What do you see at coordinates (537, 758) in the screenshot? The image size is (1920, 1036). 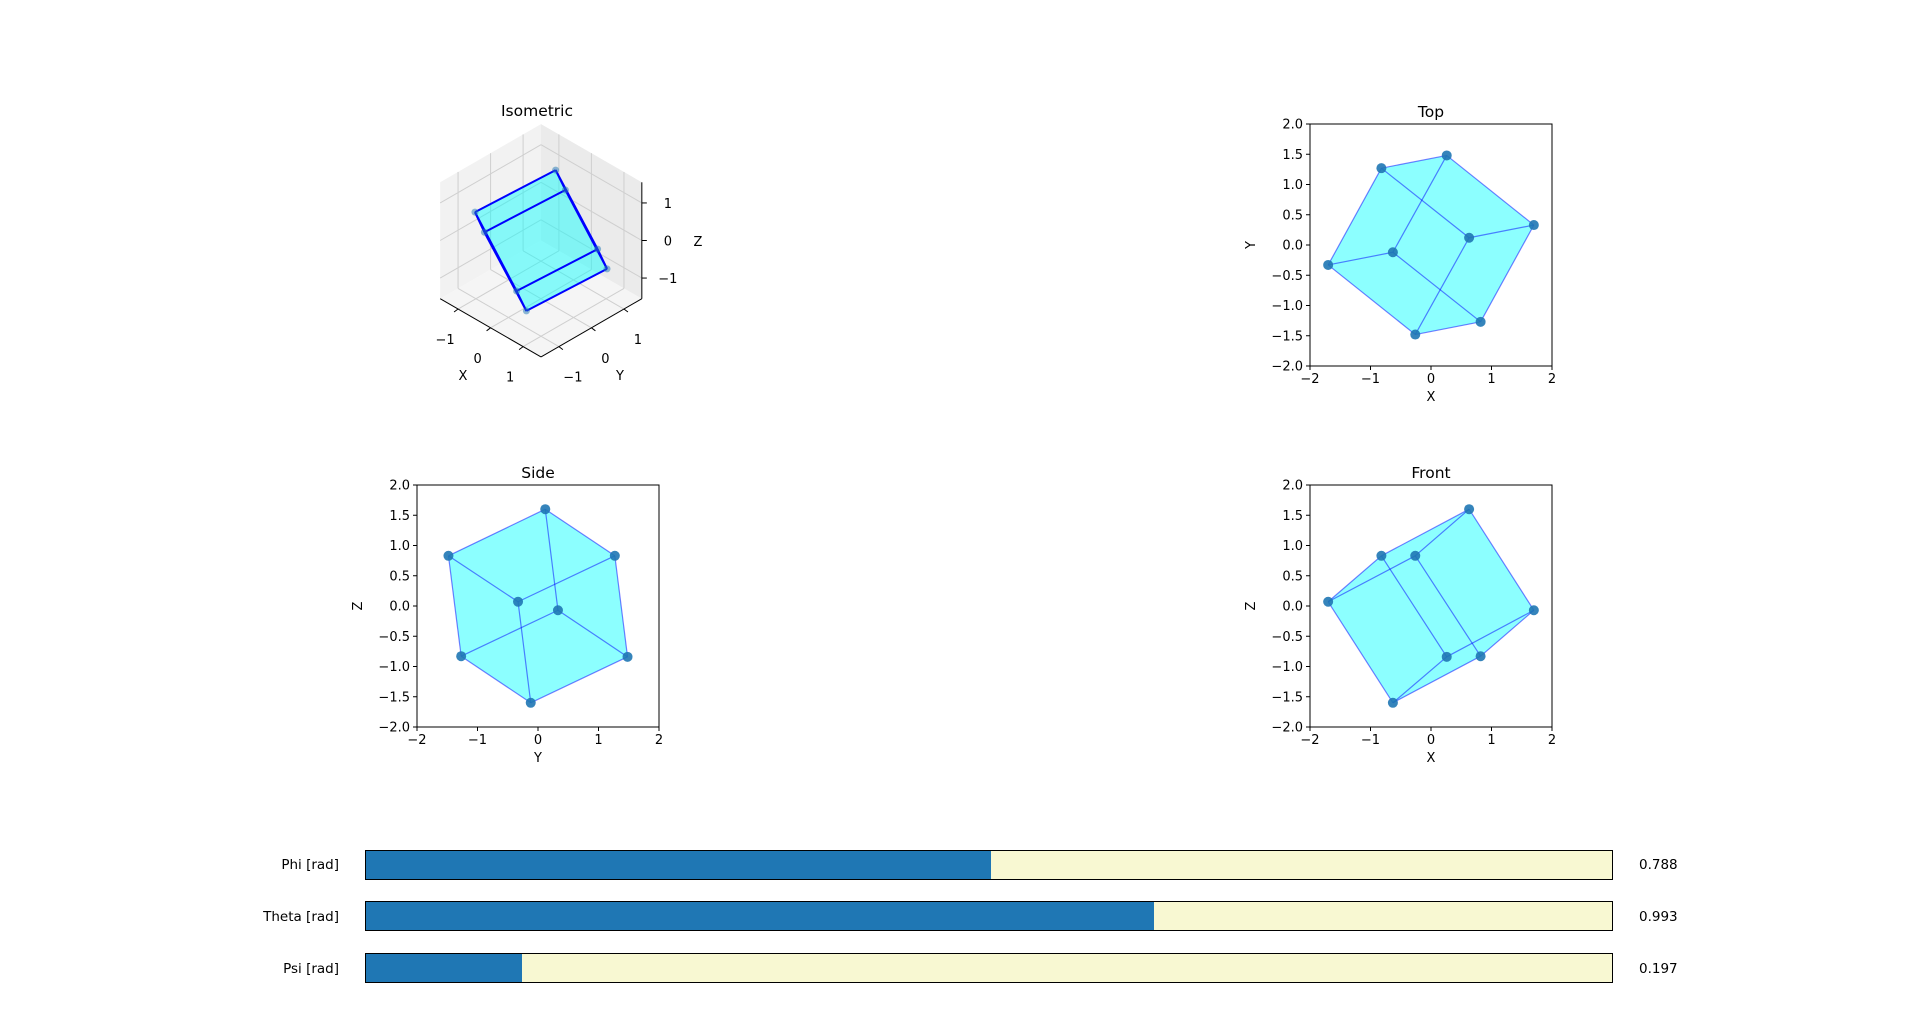 I see `x-axis-label: Y` at bounding box center [537, 758].